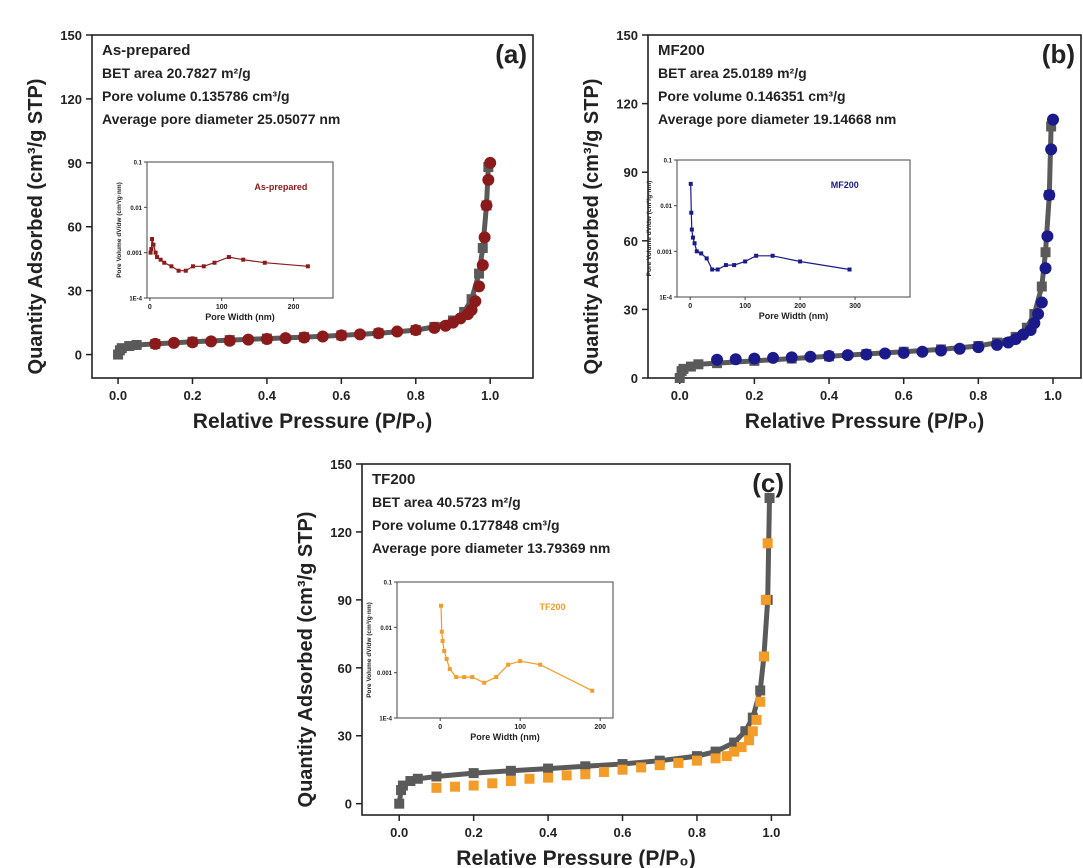 The image size is (1083, 868). I want to click on y-tick-label: 0.1, so click(138, 164).